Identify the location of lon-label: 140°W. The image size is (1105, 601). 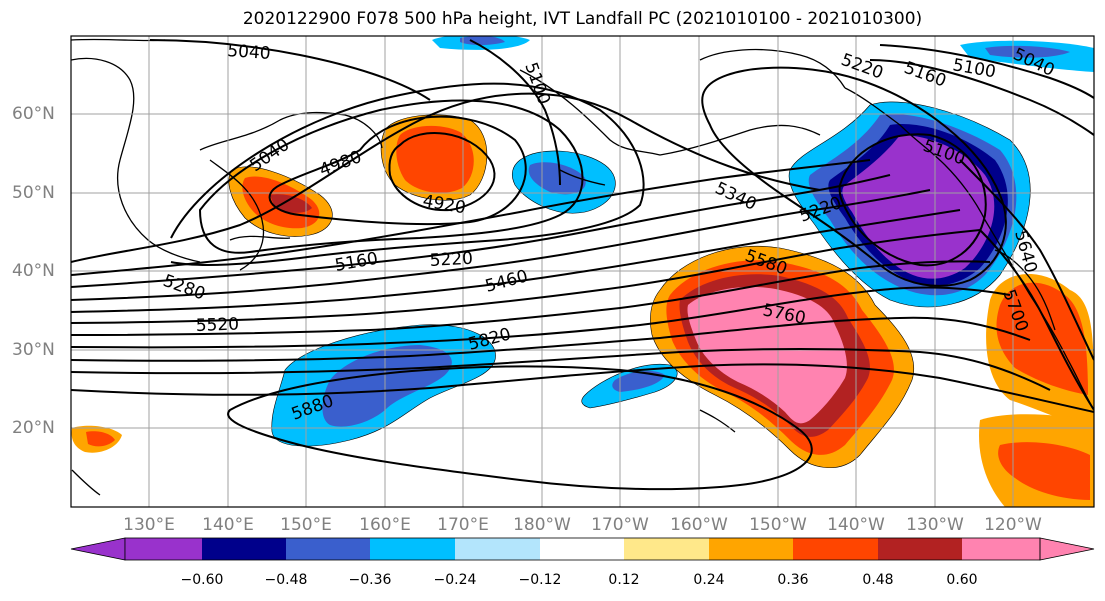
(856, 525).